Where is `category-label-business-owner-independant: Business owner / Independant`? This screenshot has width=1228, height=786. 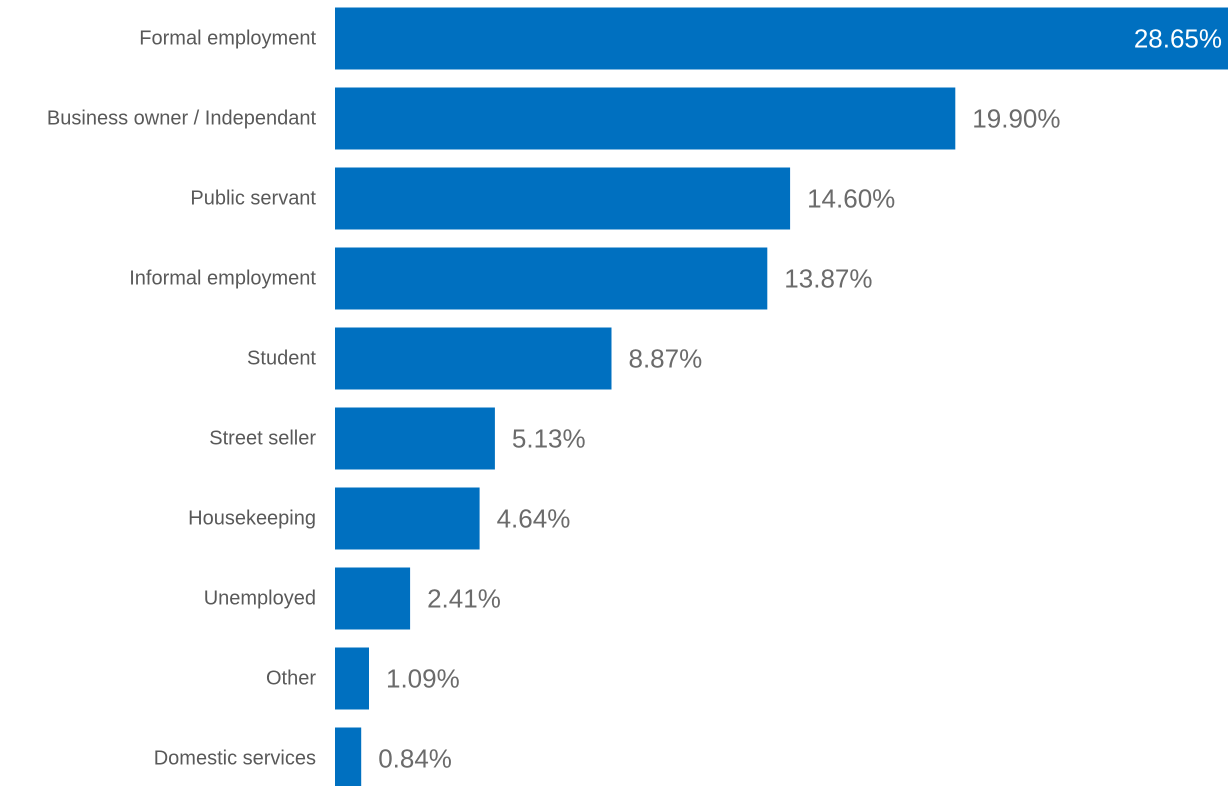 category-label-business-owner-independant: Business owner / Independant is located at coordinates (182, 119).